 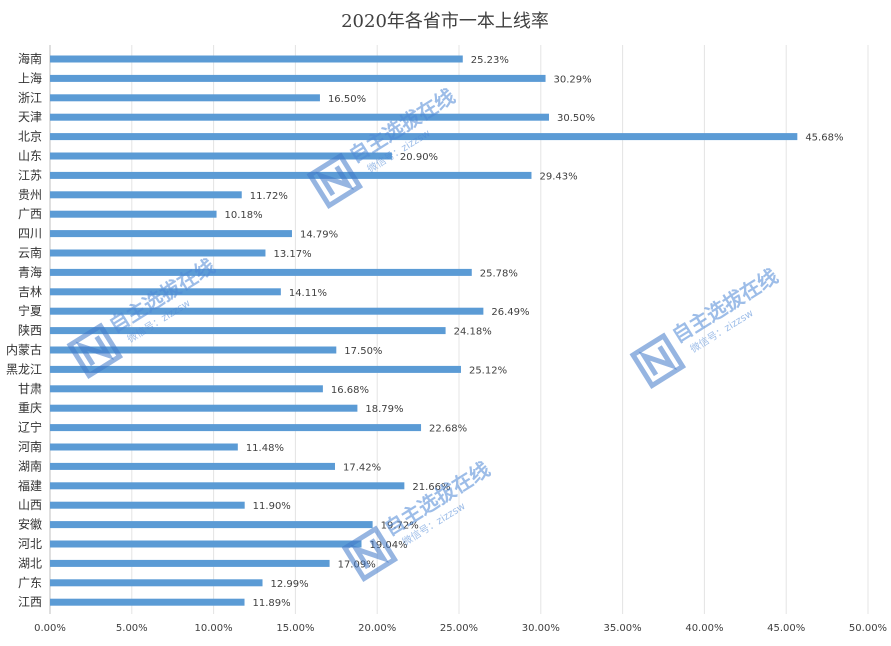 I want to click on x-tick-label: 5.00%, so click(x=132, y=628).